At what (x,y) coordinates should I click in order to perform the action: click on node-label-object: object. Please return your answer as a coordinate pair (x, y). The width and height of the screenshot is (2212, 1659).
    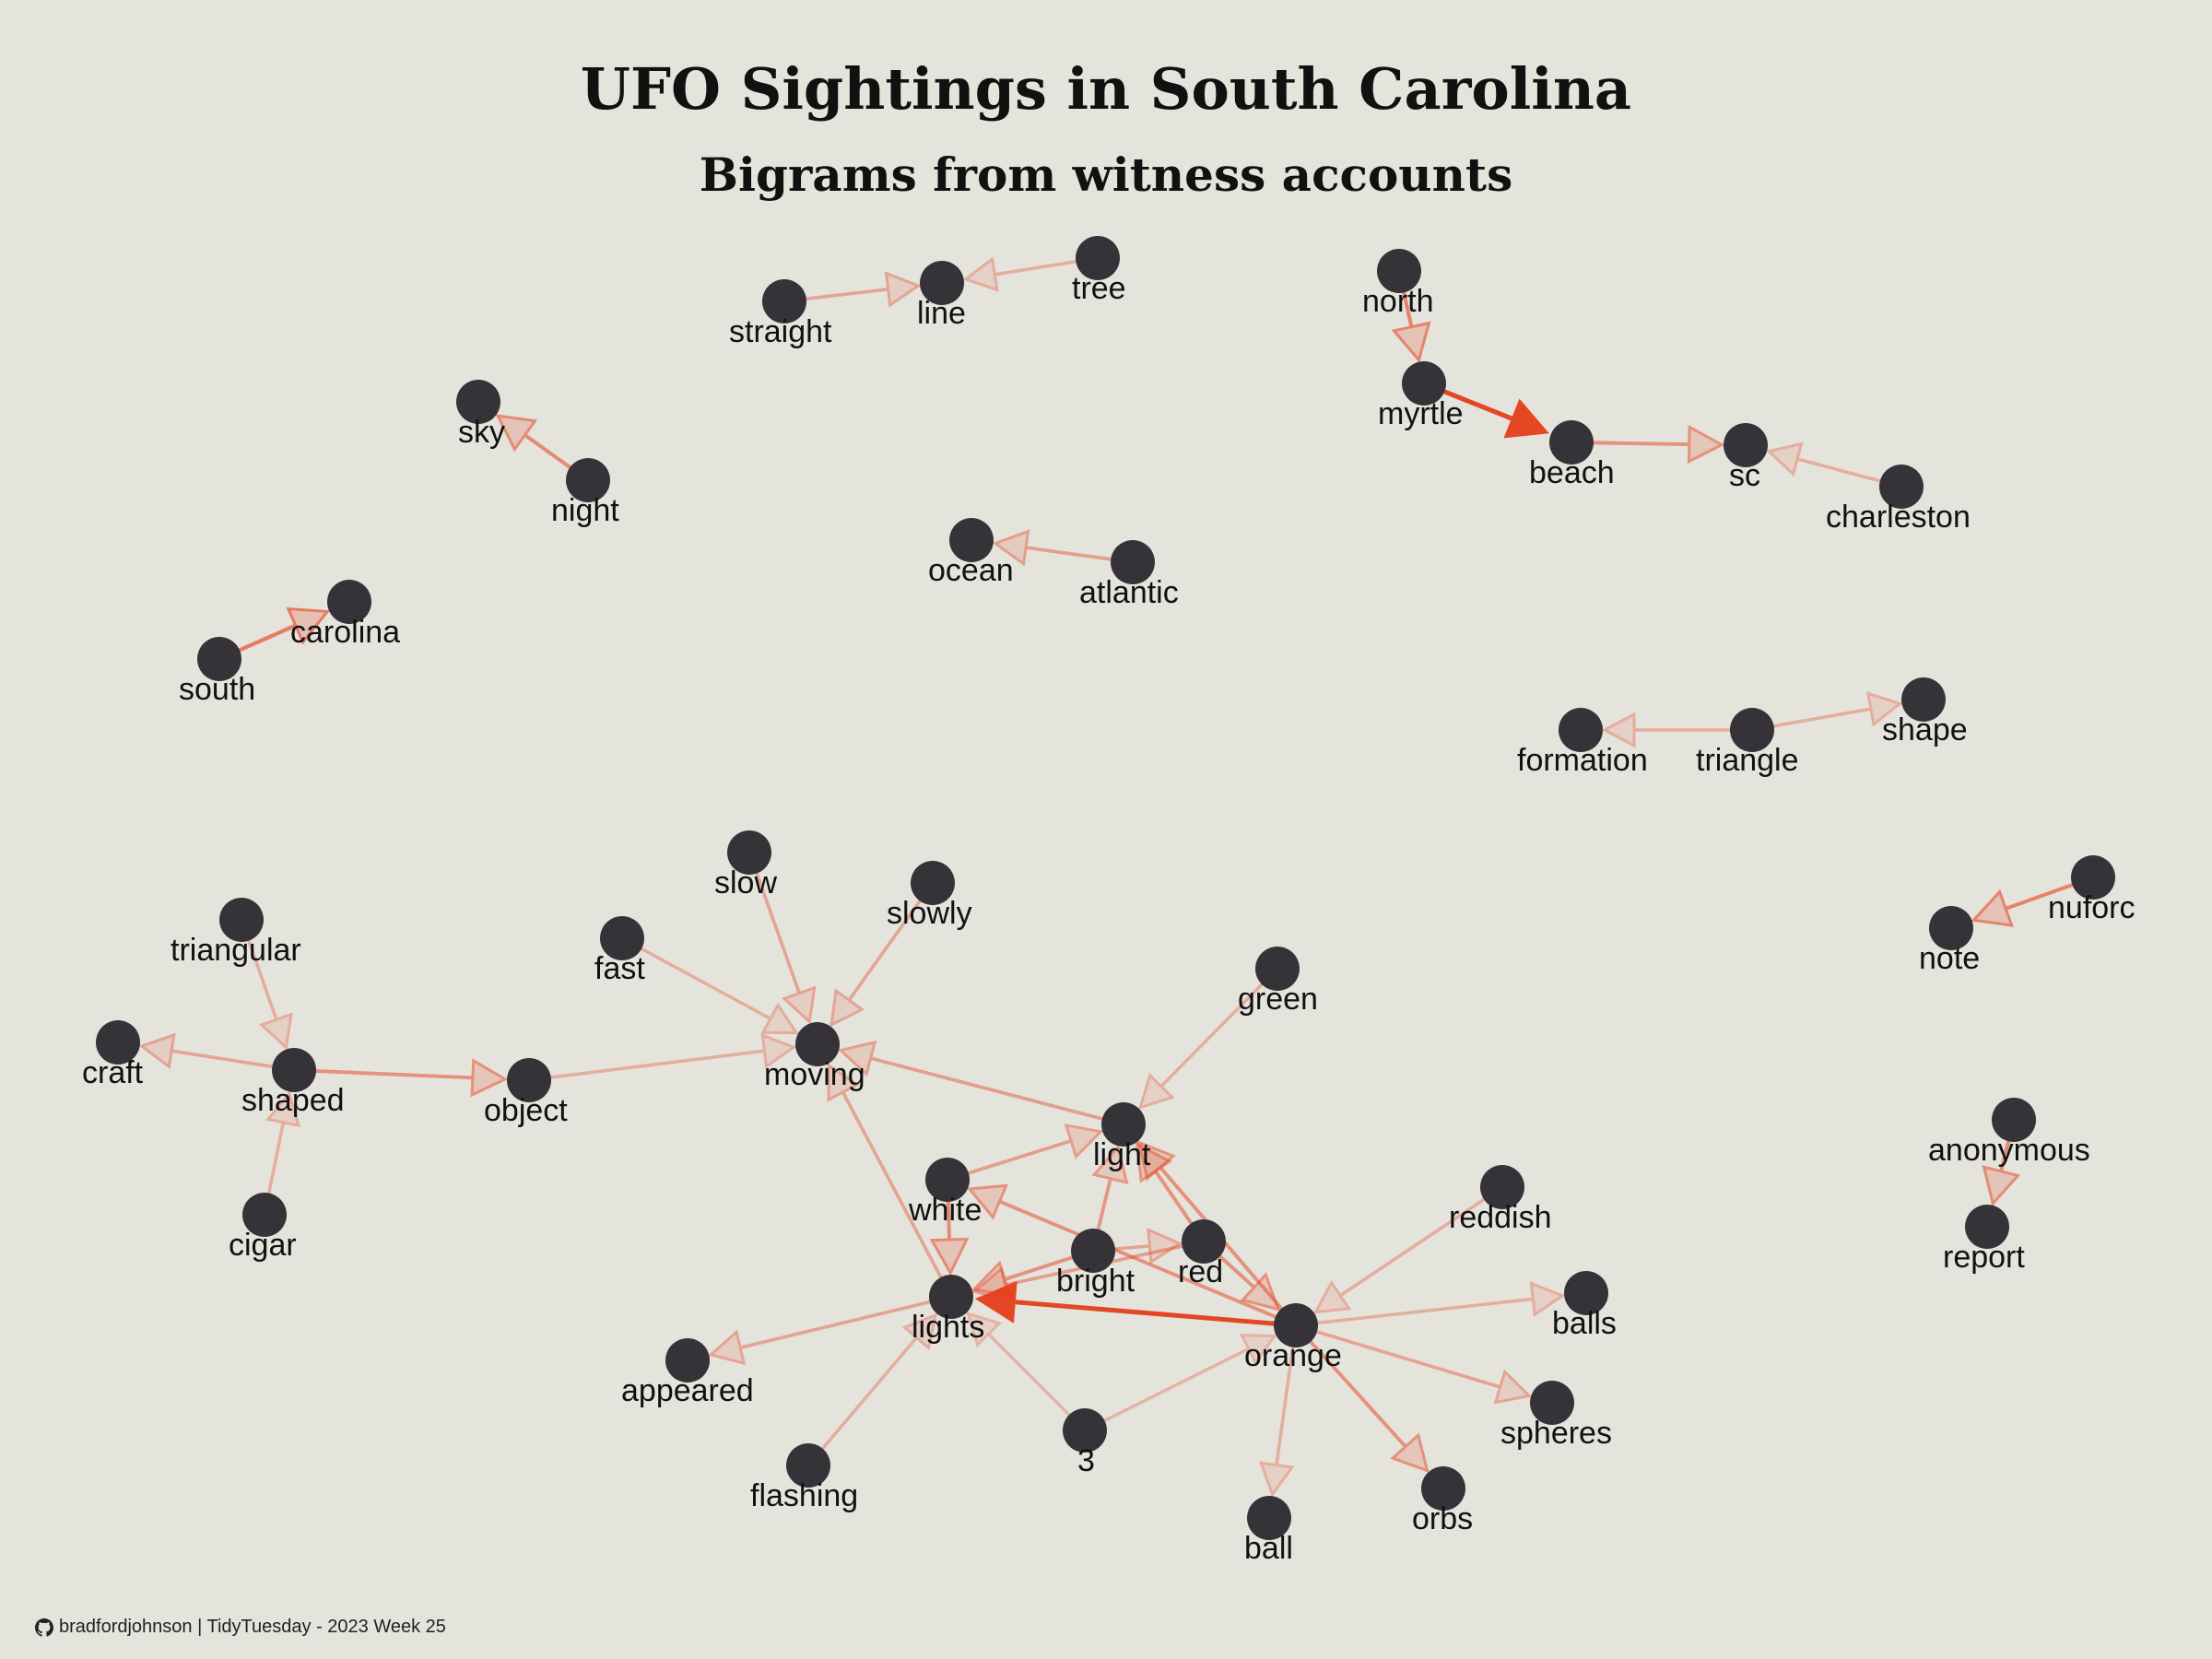
    Looking at the image, I should click on (526, 1110).